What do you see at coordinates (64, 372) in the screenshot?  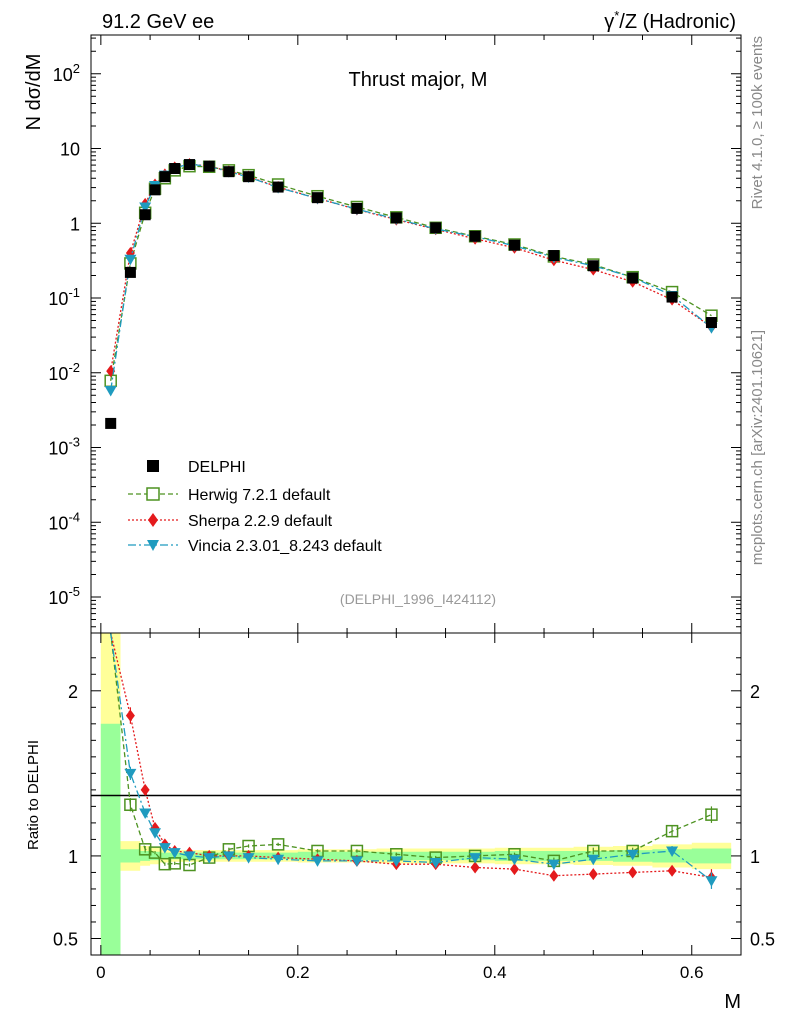 I see `y-tick-label-main: 10⁻²` at bounding box center [64, 372].